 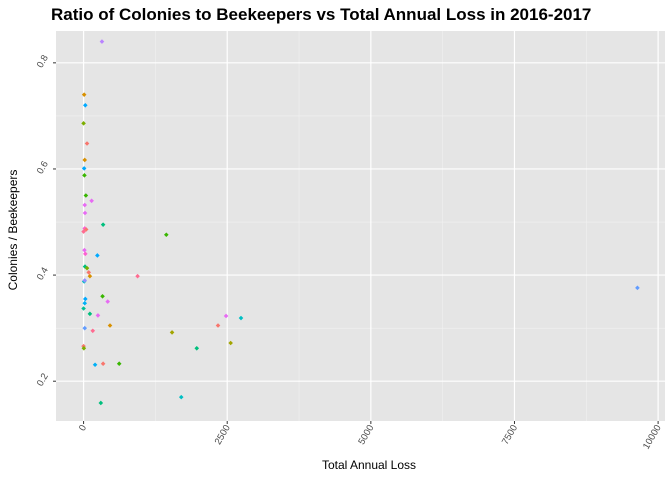 I want to click on x-axis-tick-labels: 0 2500 5000 7500 10000, so click(x=370, y=437).